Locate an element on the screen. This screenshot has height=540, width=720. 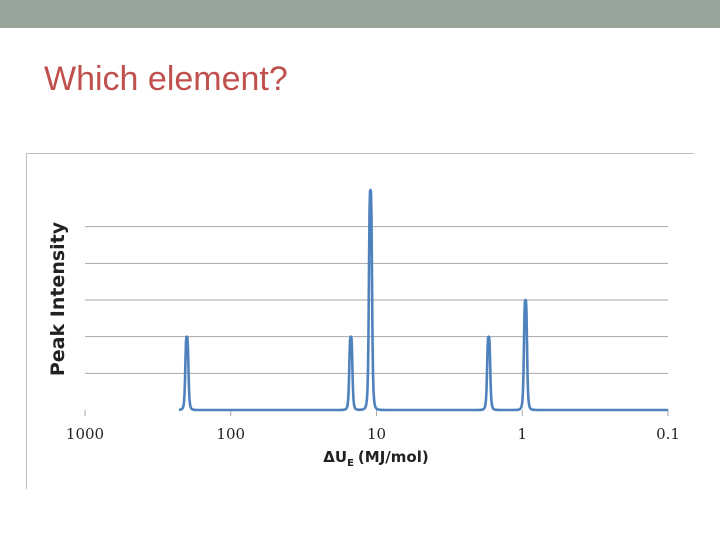
frame-top-border is located at coordinates (360, 153).